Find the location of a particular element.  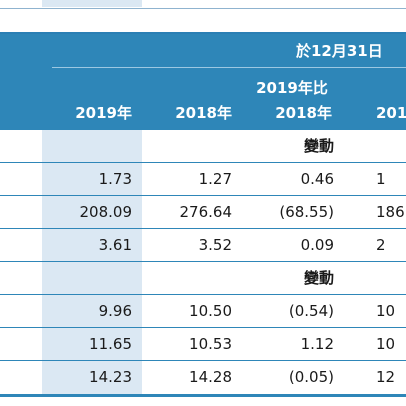

table-row: 3.61 3.52 0.09 2 is located at coordinates (203, 245).